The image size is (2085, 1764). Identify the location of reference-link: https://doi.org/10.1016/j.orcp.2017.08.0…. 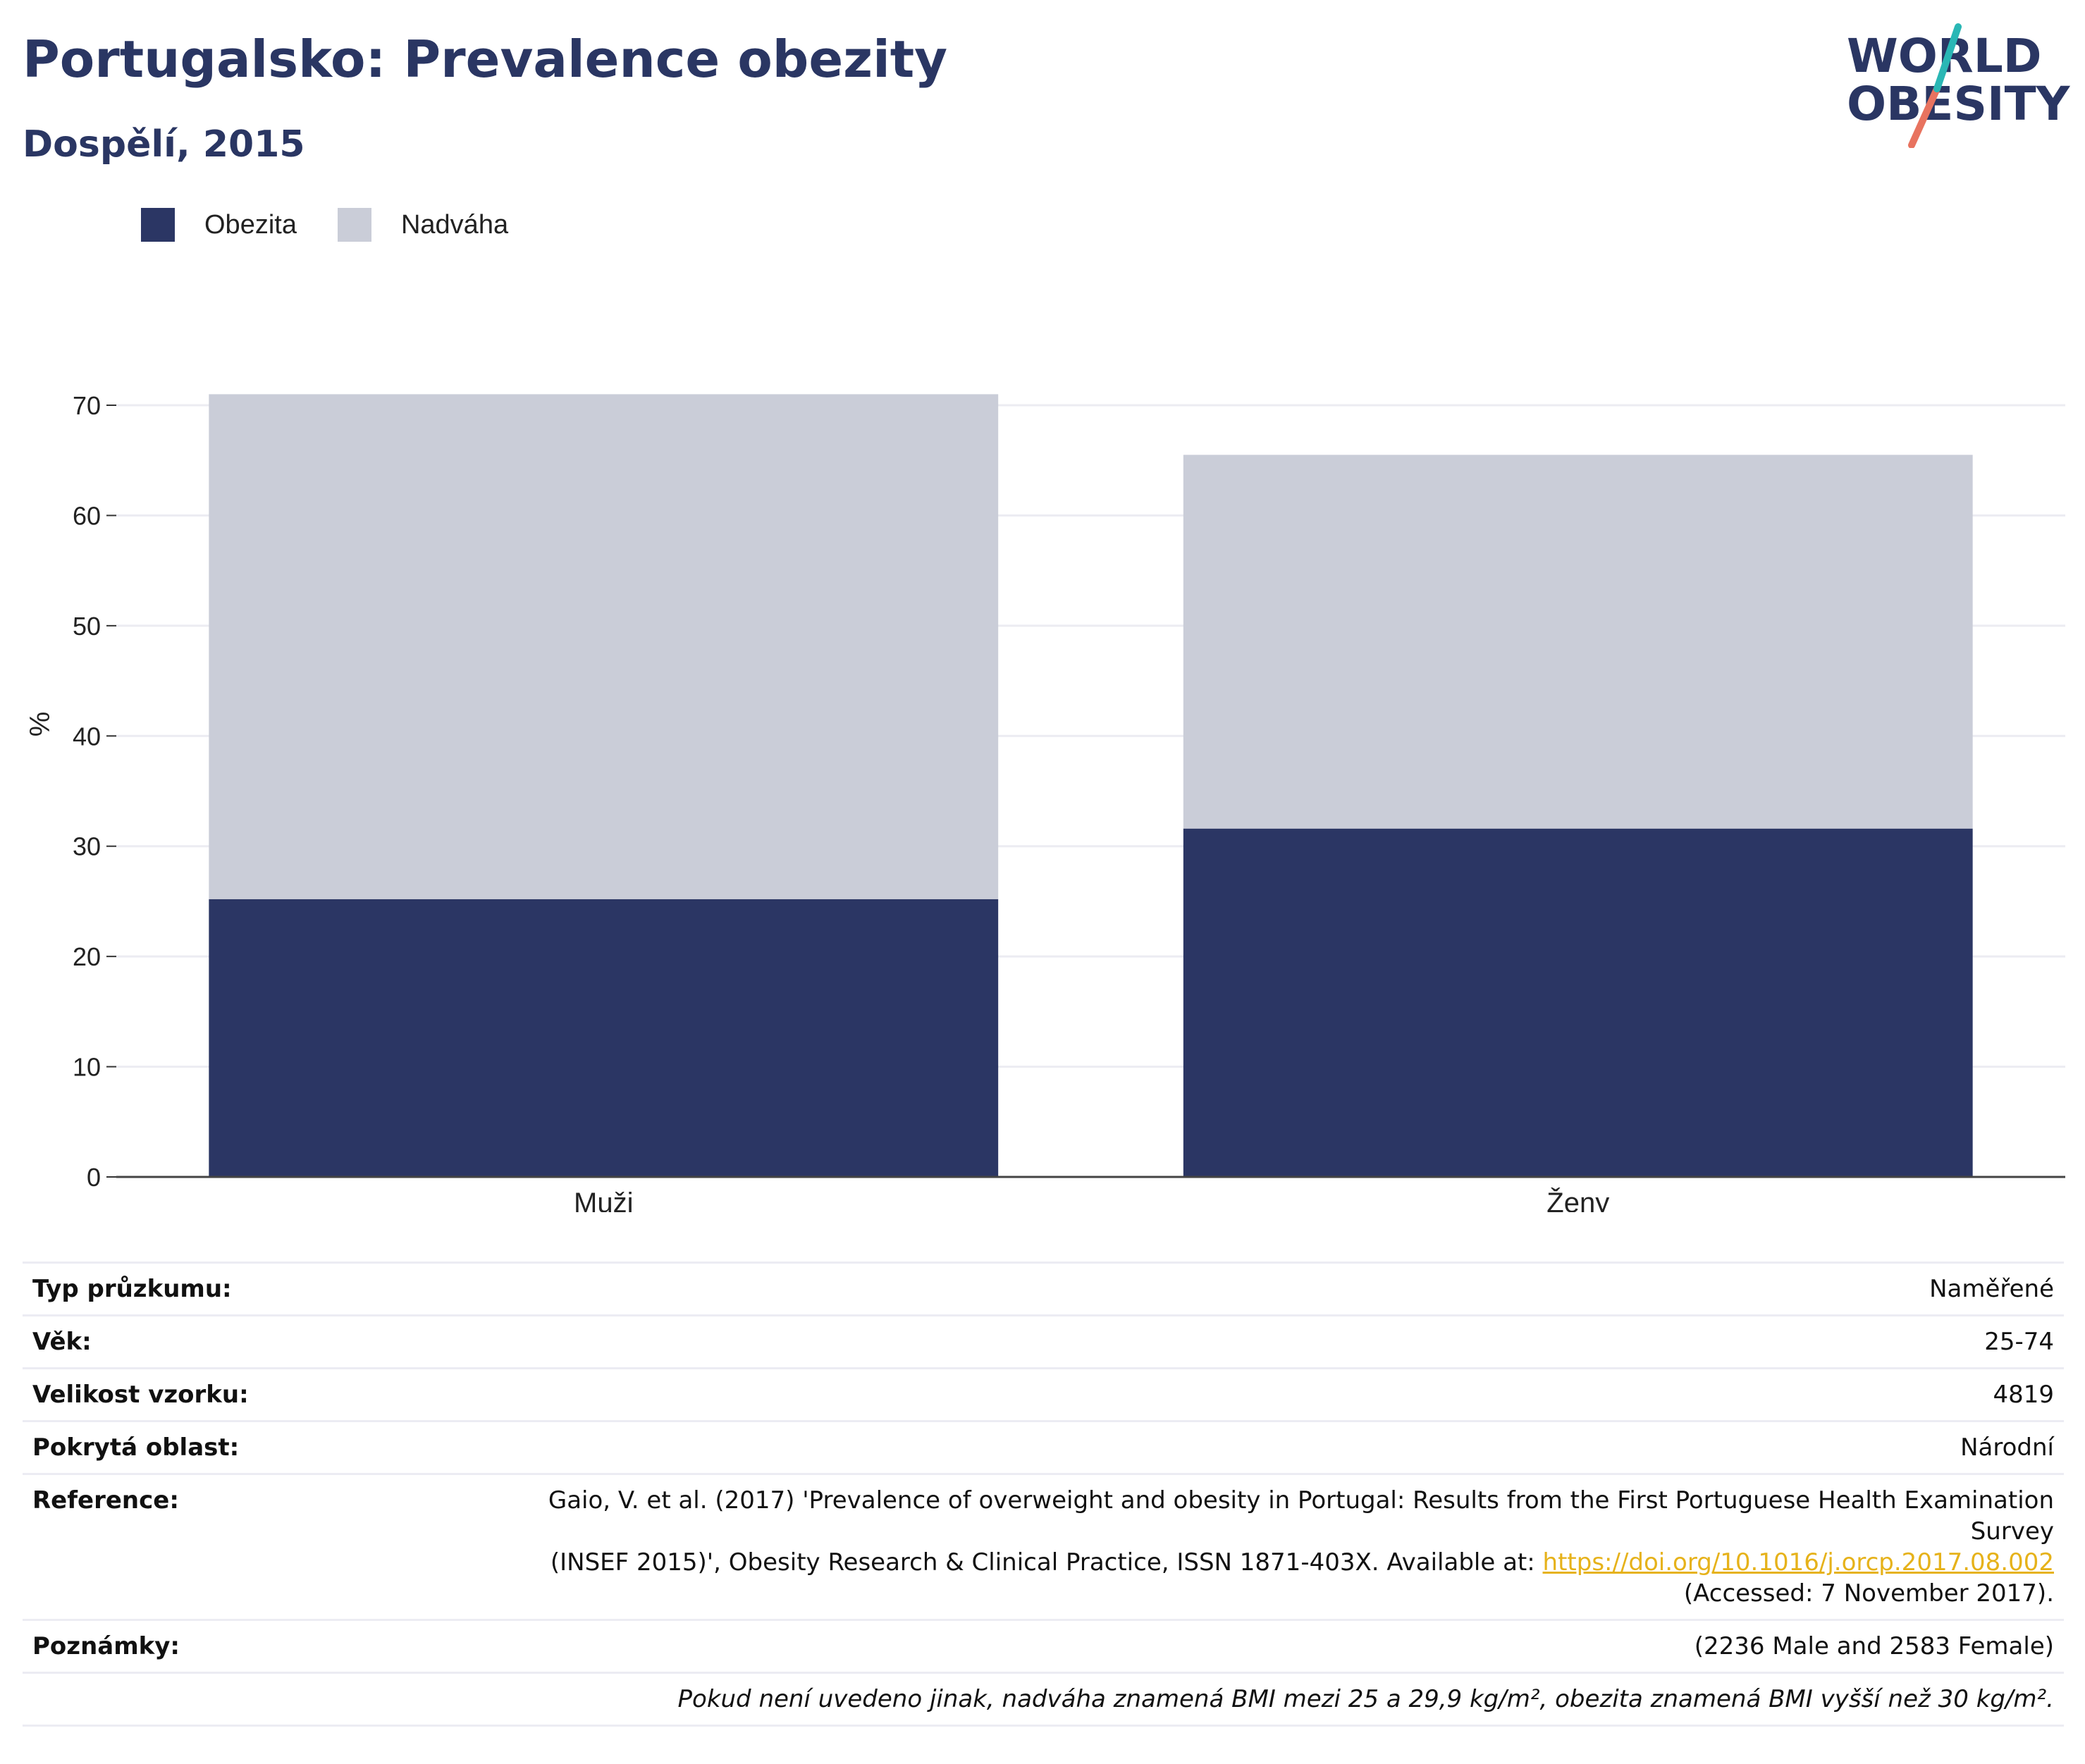
(1798, 1562).